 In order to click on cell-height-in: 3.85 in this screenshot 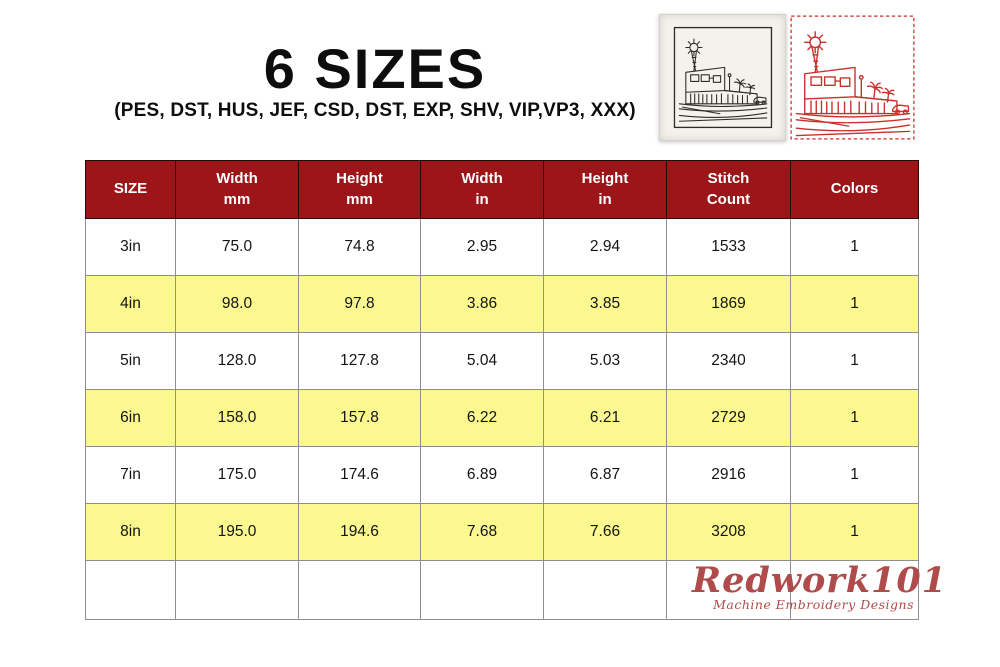, I will do `click(605, 304)`.